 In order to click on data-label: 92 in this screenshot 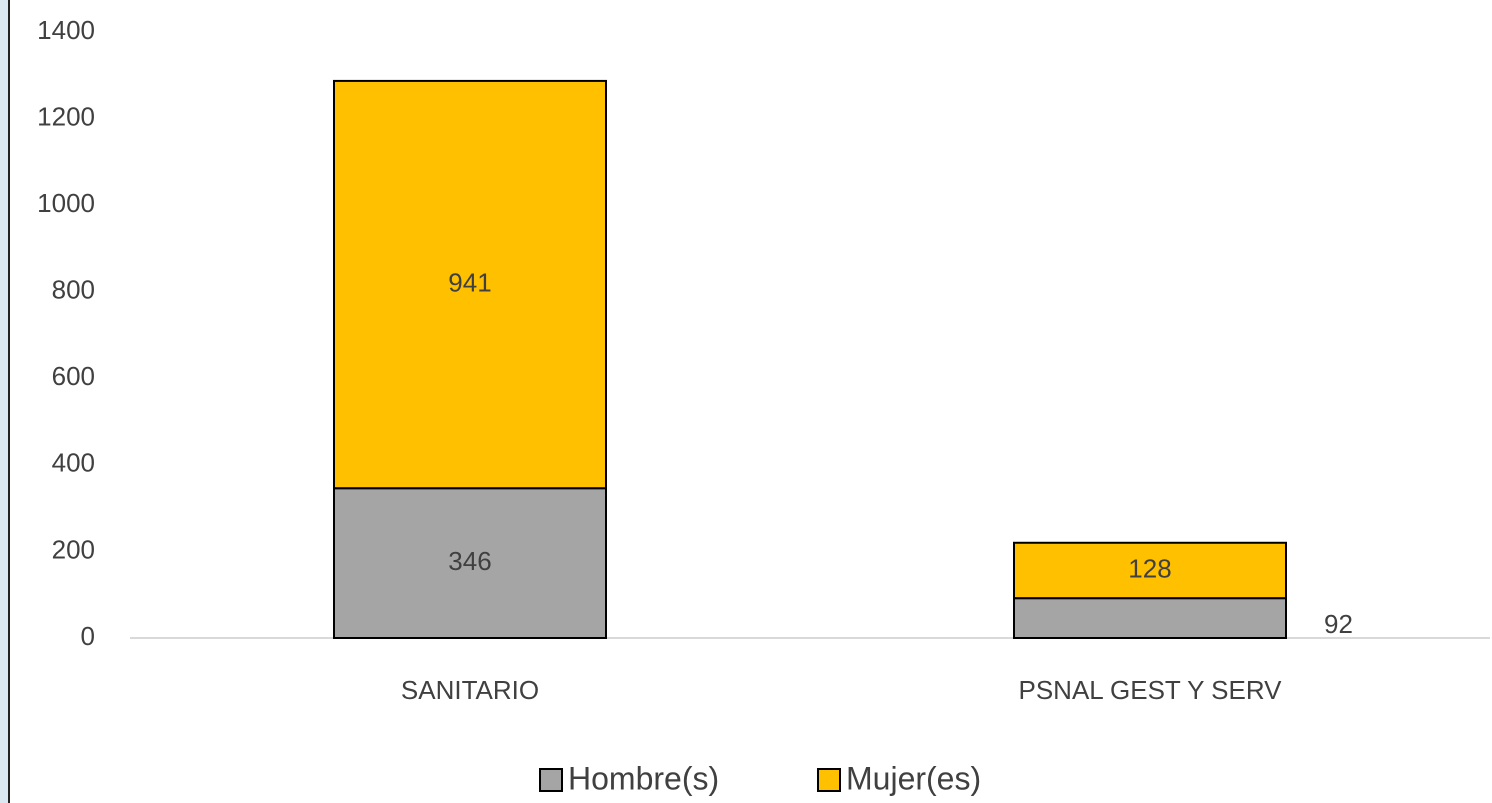, I will do `click(1338, 624)`.